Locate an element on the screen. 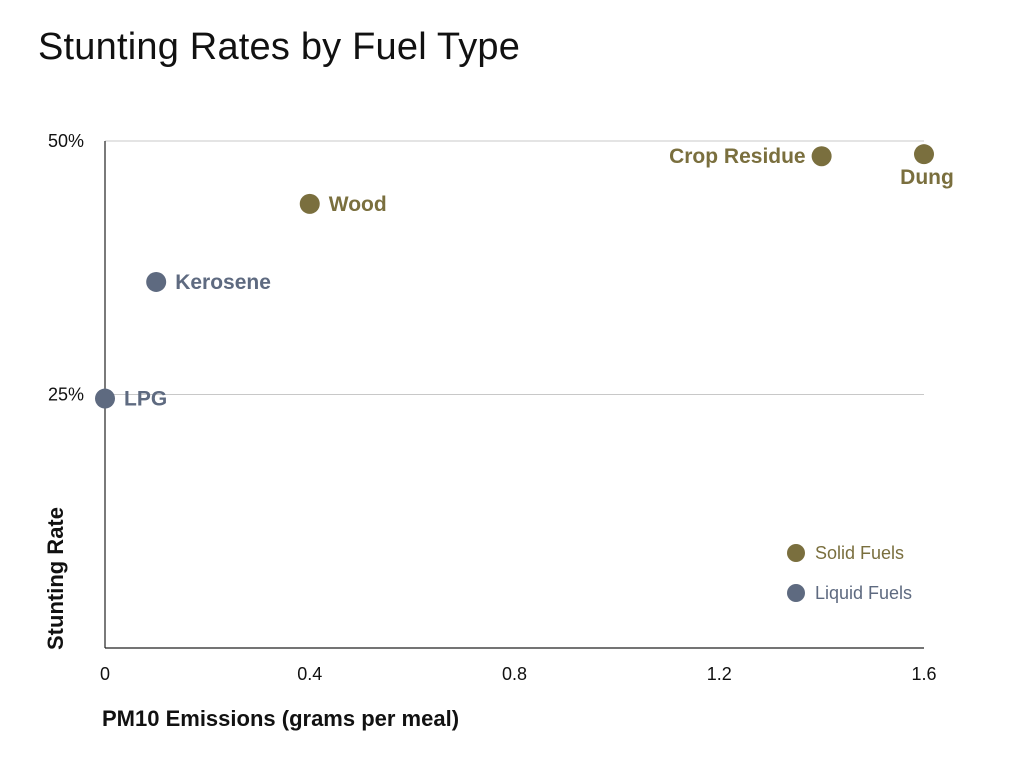 The image size is (1024, 768). legend-label: Liquid Fuels is located at coordinates (863, 593).